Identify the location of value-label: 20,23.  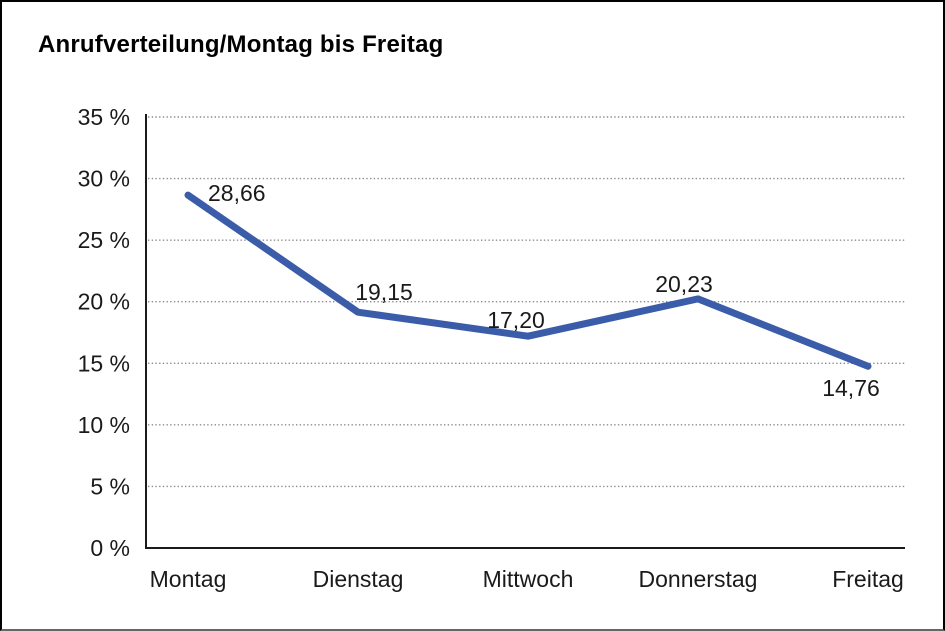
(684, 284).